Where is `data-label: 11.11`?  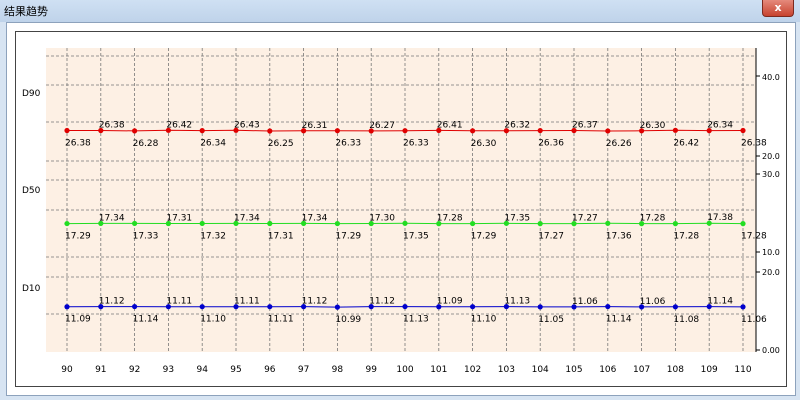 data-label: 11.11 is located at coordinates (281, 320).